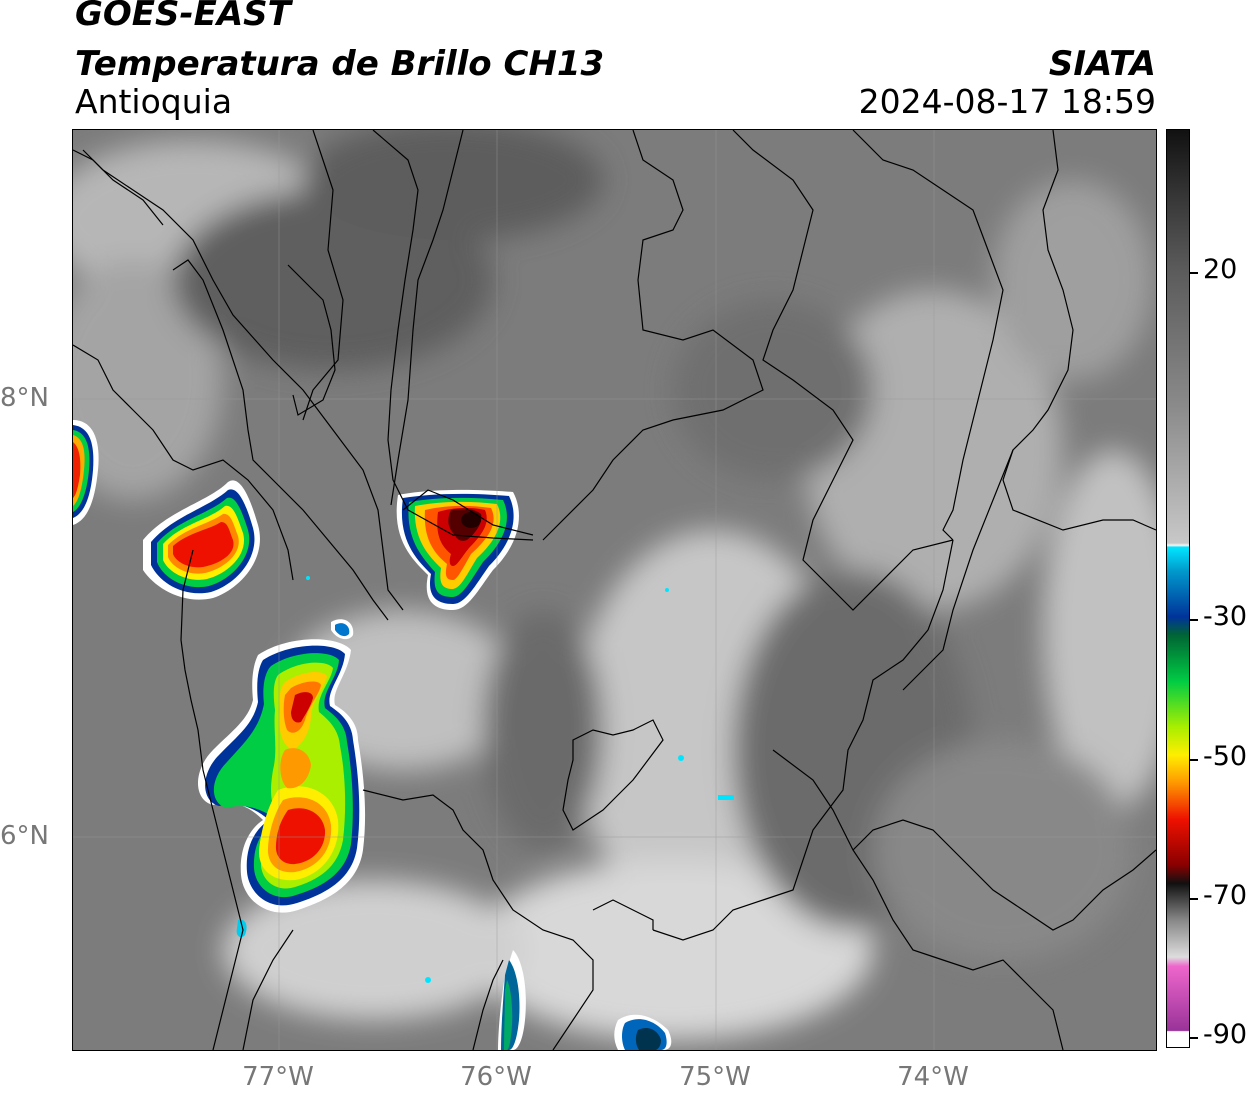  Describe the element at coordinates (1225, 616) in the screenshot. I see `colorbar-label-minus30: -30` at that location.